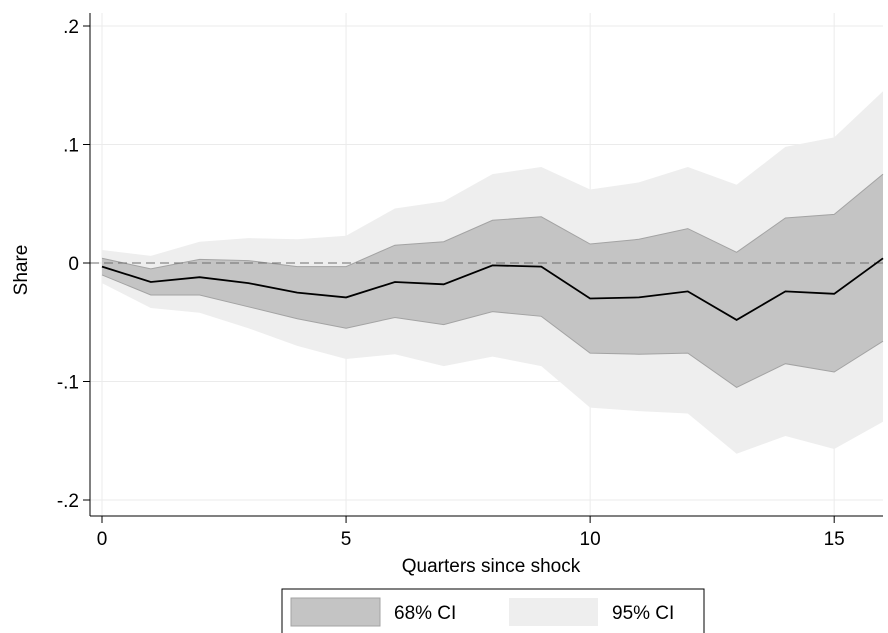 Image resolution: width=888 pixels, height=633 pixels. Describe the element at coordinates (68, 501) in the screenshot. I see `y-tick-label-4: -.2` at that location.